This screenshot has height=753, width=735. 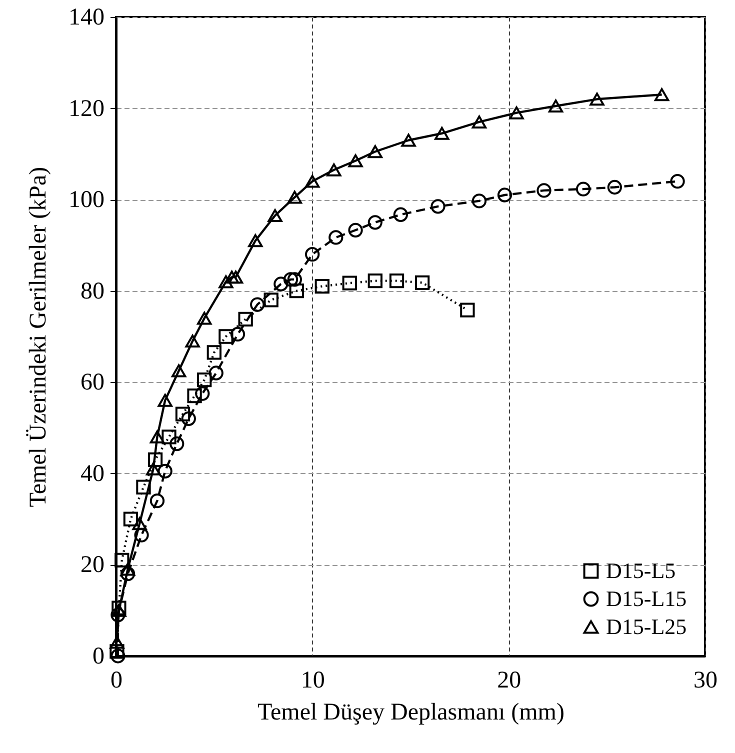 I want to click on y-tick-label: 80, so click(x=92, y=291).